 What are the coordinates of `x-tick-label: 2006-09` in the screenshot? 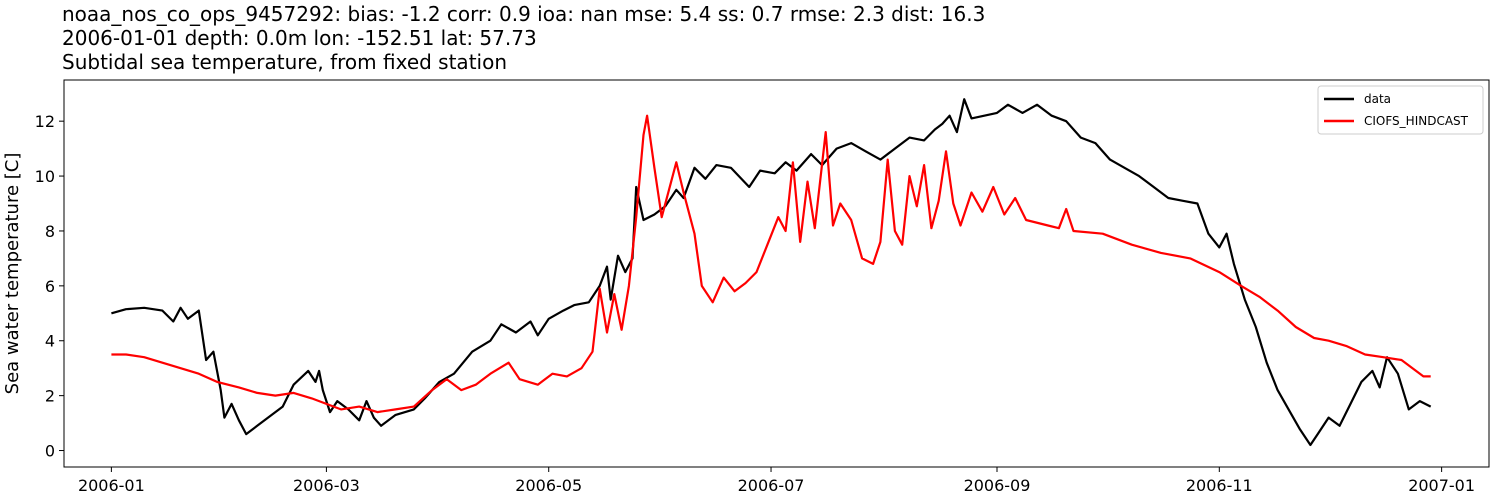 It's located at (997, 485).